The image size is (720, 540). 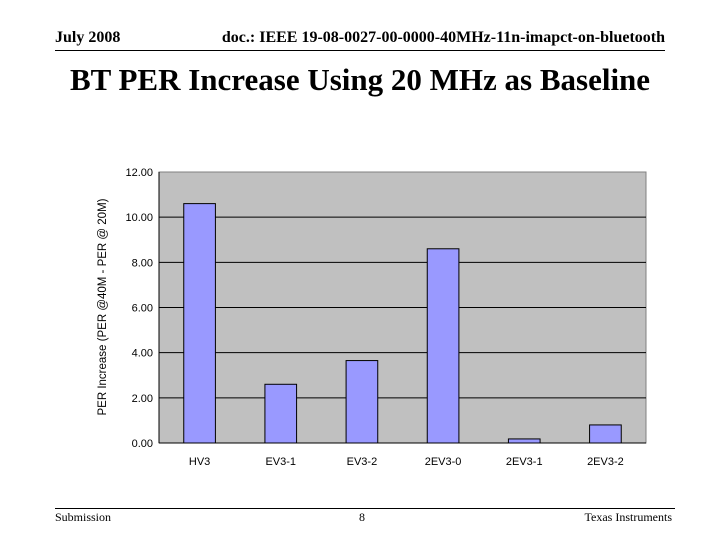 What do you see at coordinates (443, 462) in the screenshot?
I see `x-tick-label: 2EV3-0` at bounding box center [443, 462].